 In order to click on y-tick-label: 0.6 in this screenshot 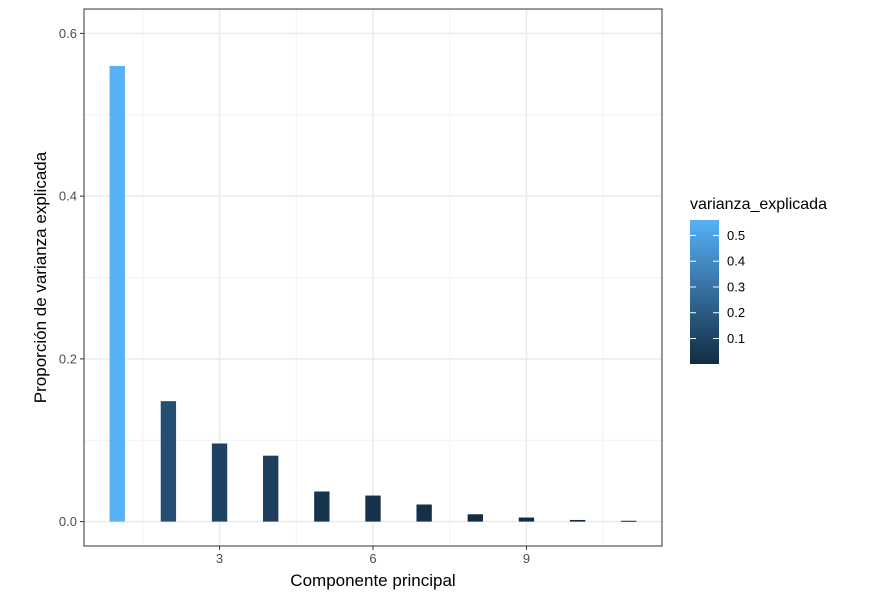, I will do `click(68, 33)`.